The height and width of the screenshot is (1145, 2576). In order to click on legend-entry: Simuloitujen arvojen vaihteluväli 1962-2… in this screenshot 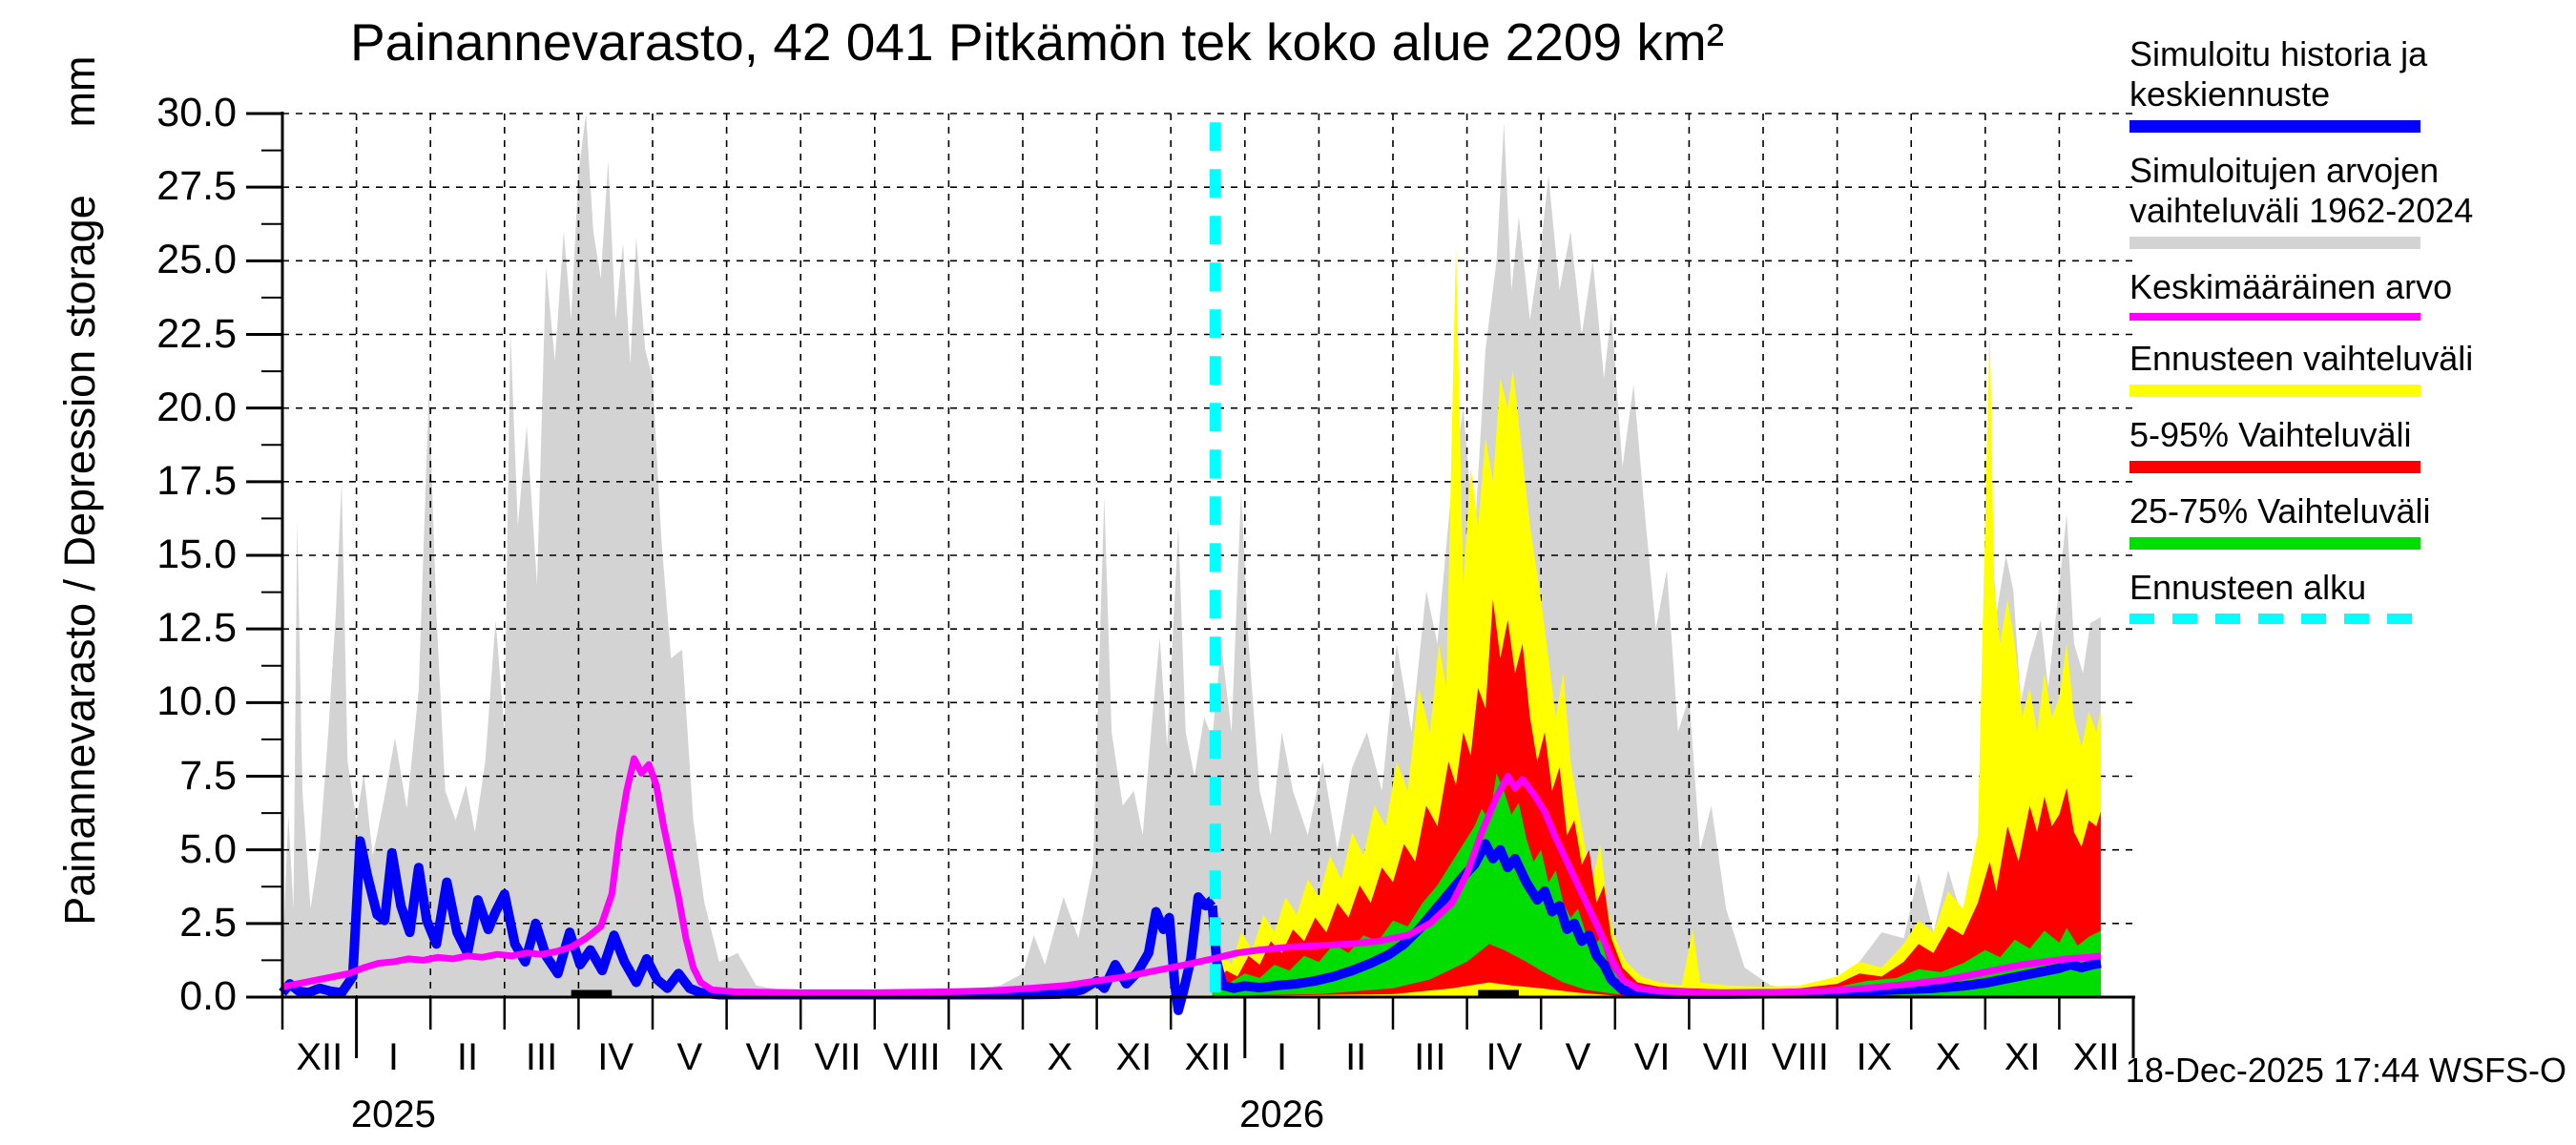, I will do `click(2344, 200)`.